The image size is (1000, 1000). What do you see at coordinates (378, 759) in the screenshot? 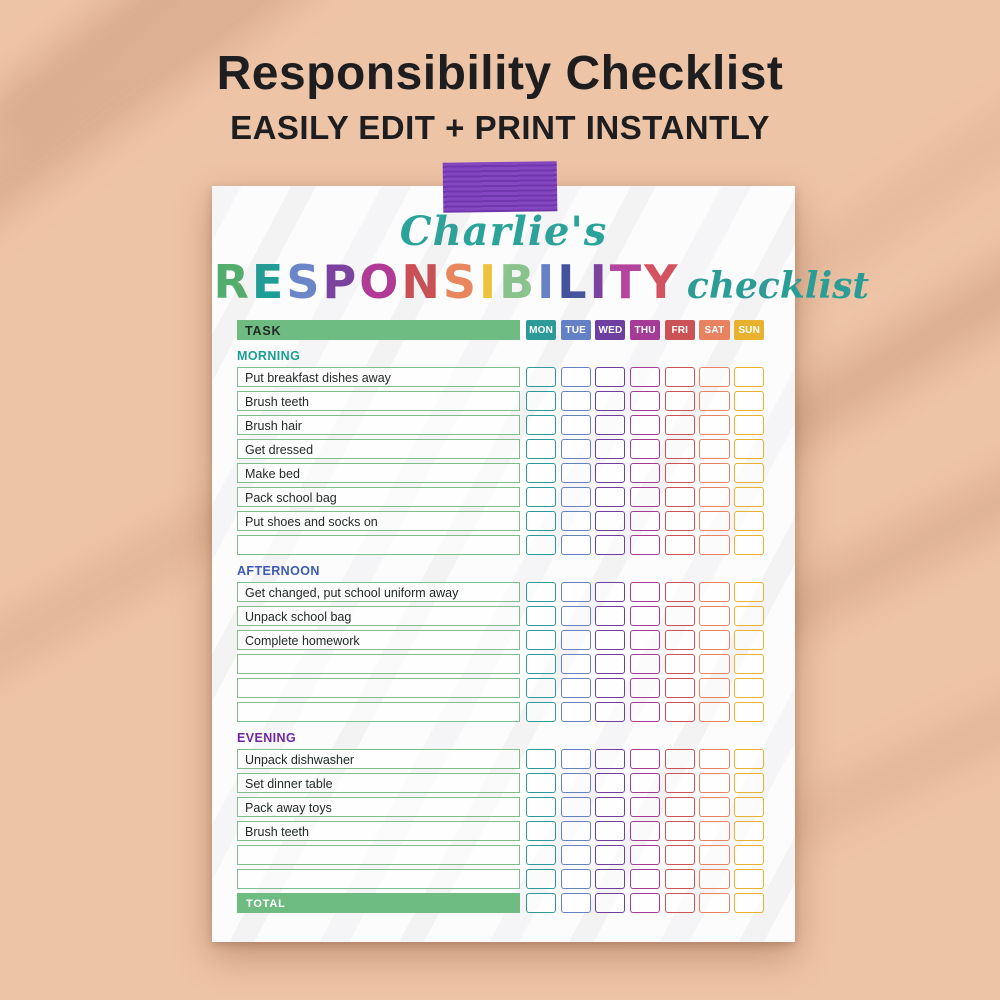
I see `task-cell: Unpack dishwasher` at bounding box center [378, 759].